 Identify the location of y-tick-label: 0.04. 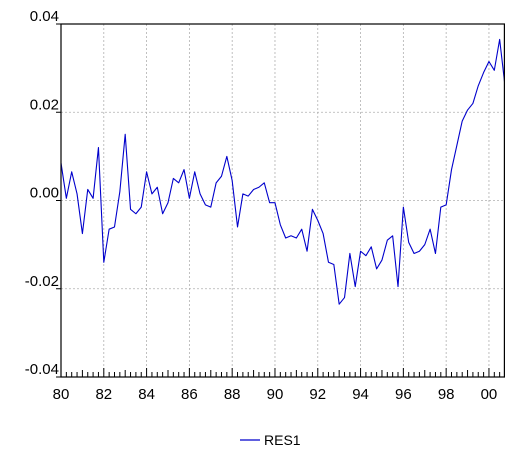
(44, 16).